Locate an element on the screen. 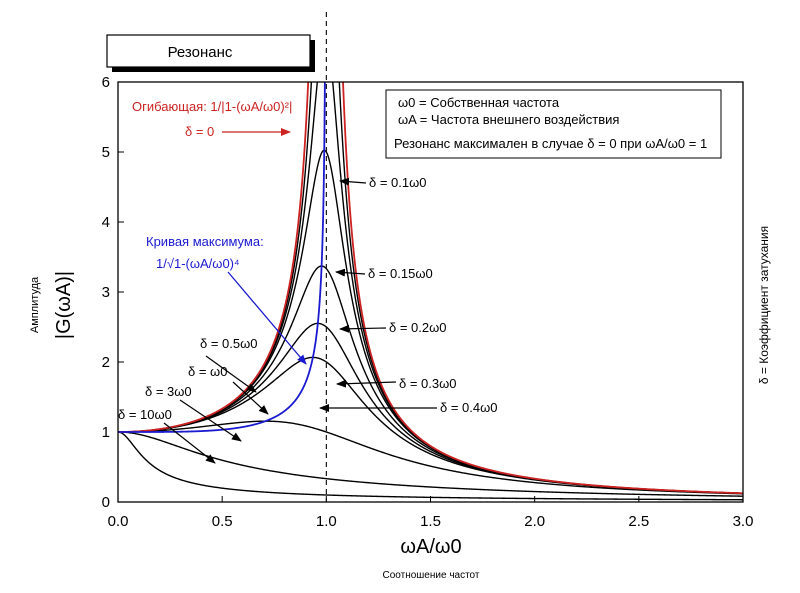  legend-line-2: ωA = Частота внешнего воздействия is located at coordinates (508, 119).